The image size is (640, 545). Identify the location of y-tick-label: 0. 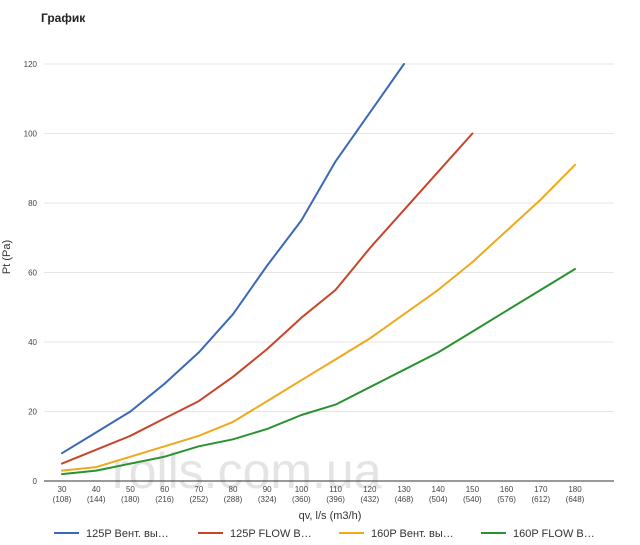
(35, 481).